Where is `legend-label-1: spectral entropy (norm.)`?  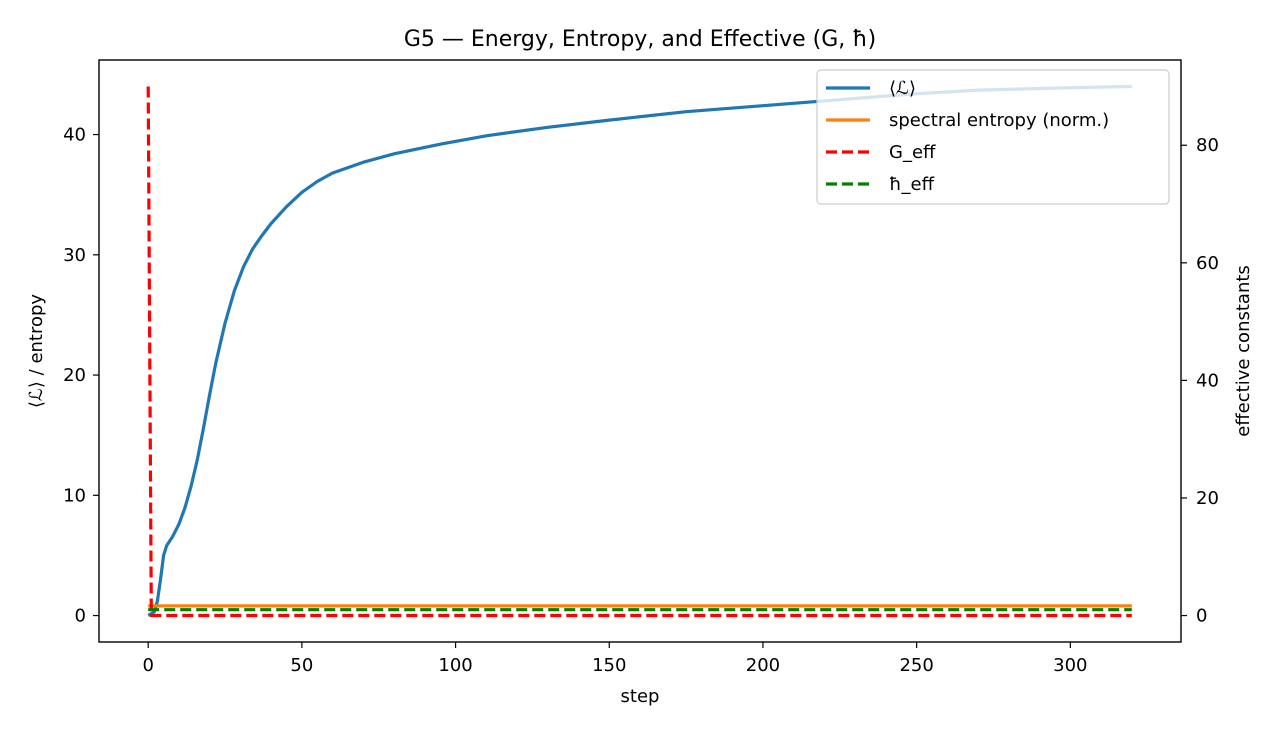
legend-label-1: spectral entropy (norm.) is located at coordinates (999, 120).